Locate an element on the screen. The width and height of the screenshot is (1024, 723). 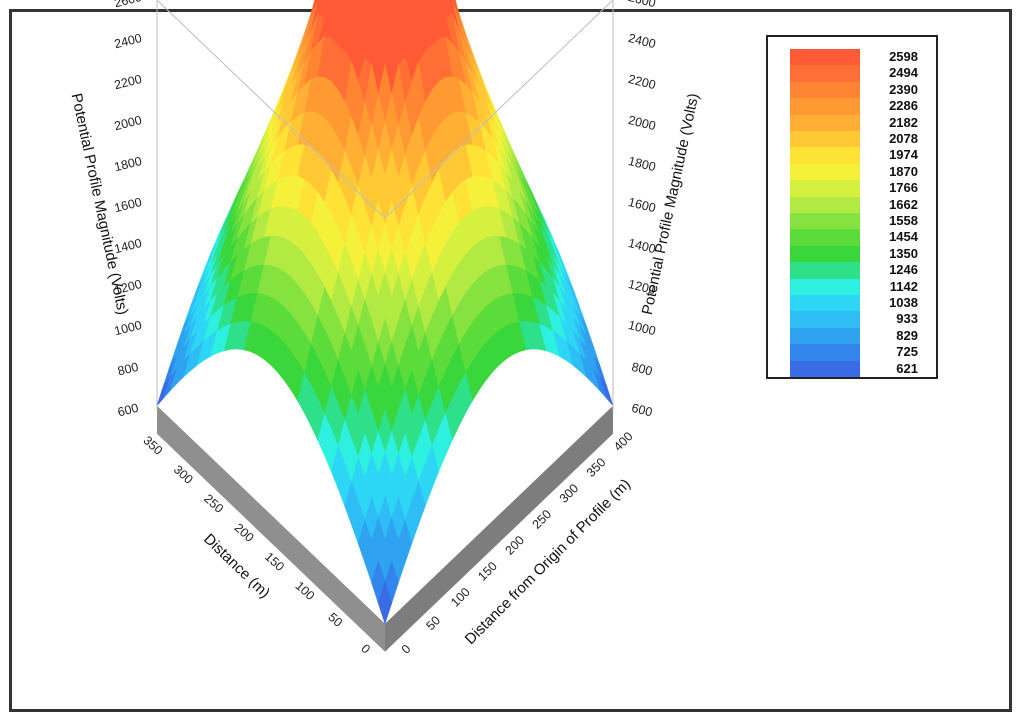
legend-label: 2182 is located at coordinates (903, 122).